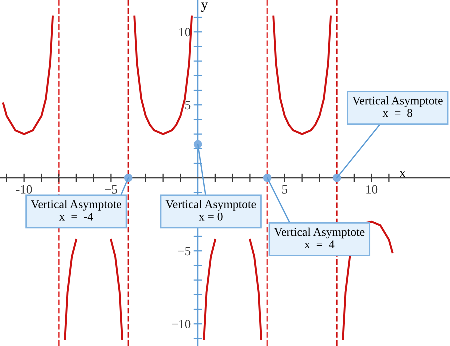 The image size is (450, 346). Describe the element at coordinates (181, 324) in the screenshot. I see `y-tick-label: −10` at that location.